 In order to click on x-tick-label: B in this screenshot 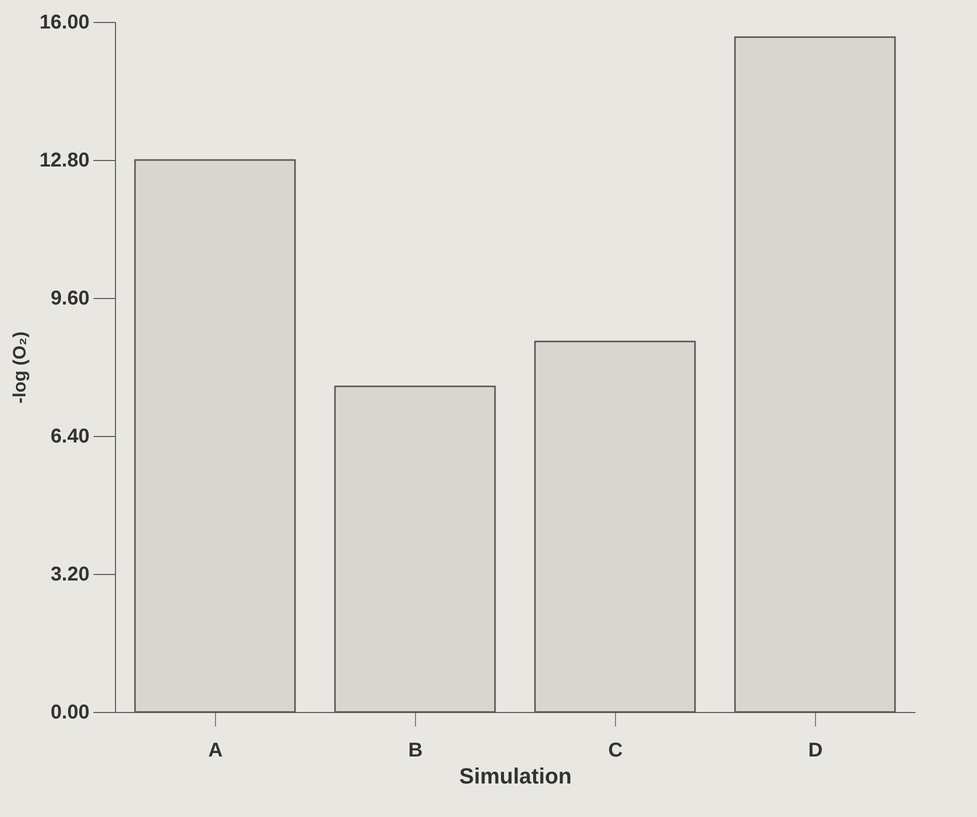, I will do `click(415, 751)`.